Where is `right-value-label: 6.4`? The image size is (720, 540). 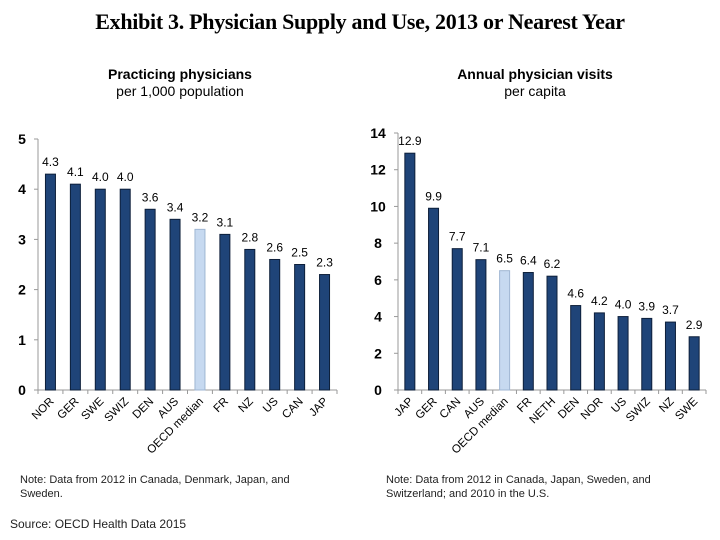
right-value-label: 6.4 is located at coordinates (528, 261).